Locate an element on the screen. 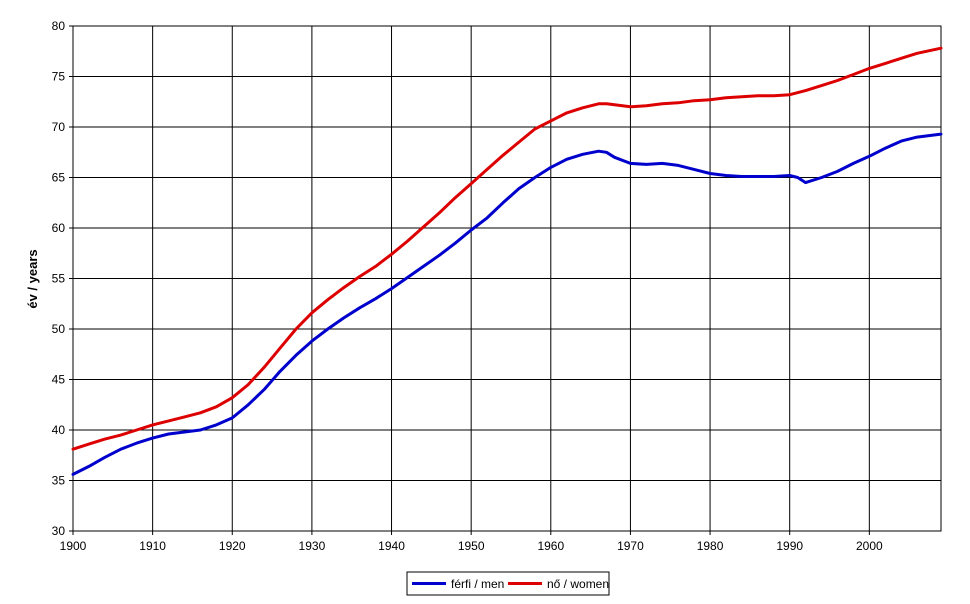 This screenshot has height=604, width=970. x-tick-label: 1900 is located at coordinates (73, 546).